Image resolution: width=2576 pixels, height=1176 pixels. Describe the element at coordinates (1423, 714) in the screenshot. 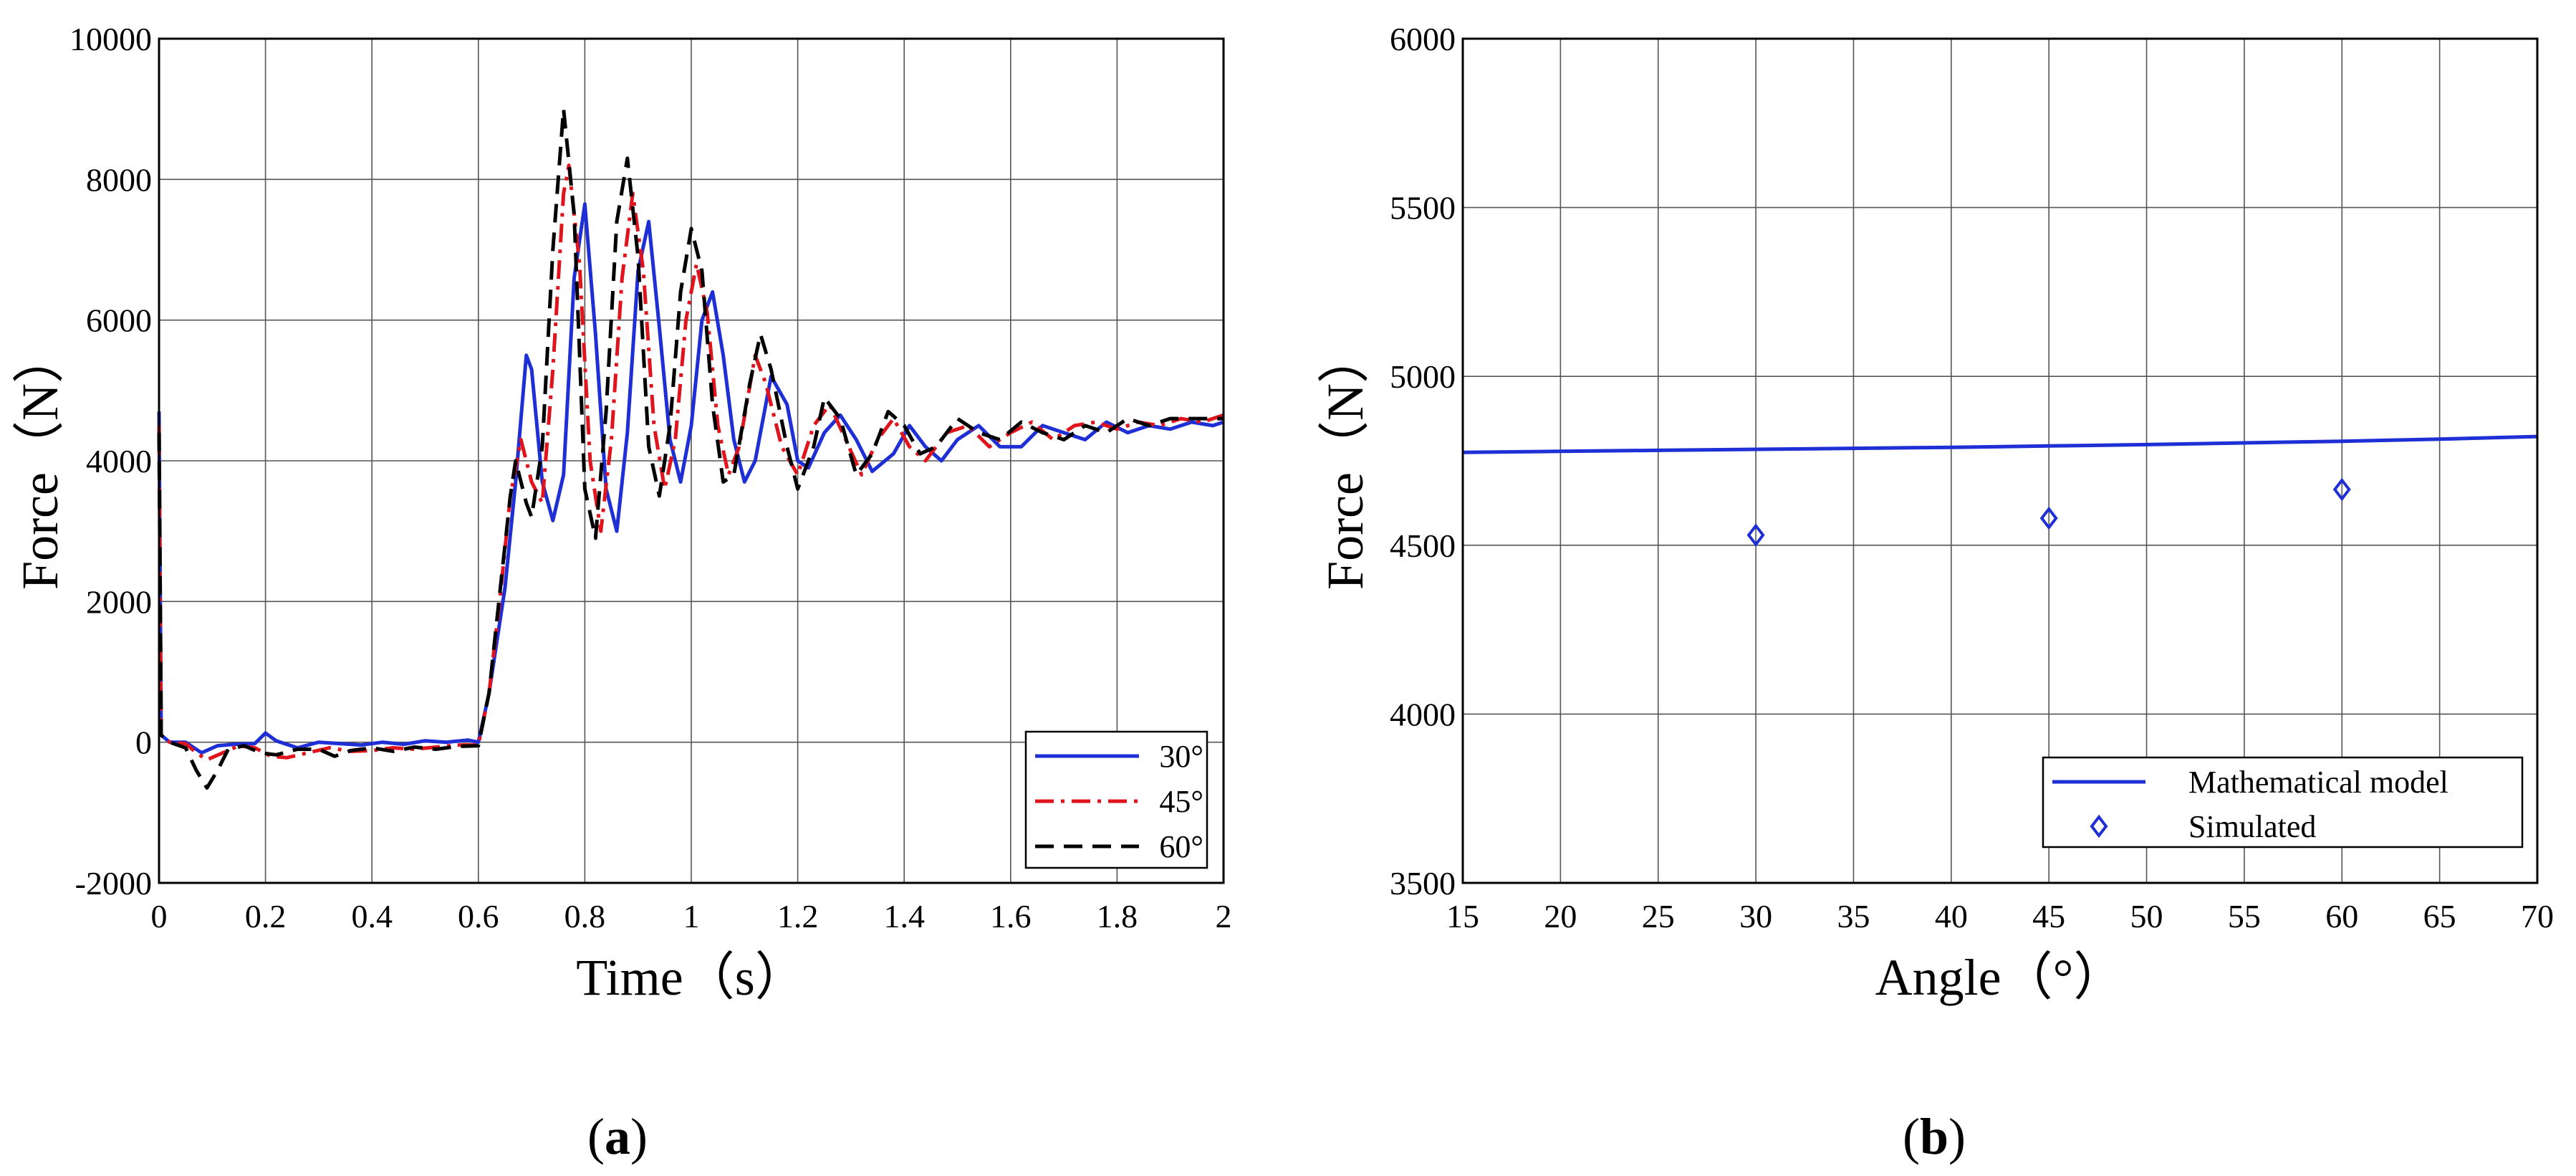

I see `chart-b-y-tick-label: 4000` at that location.